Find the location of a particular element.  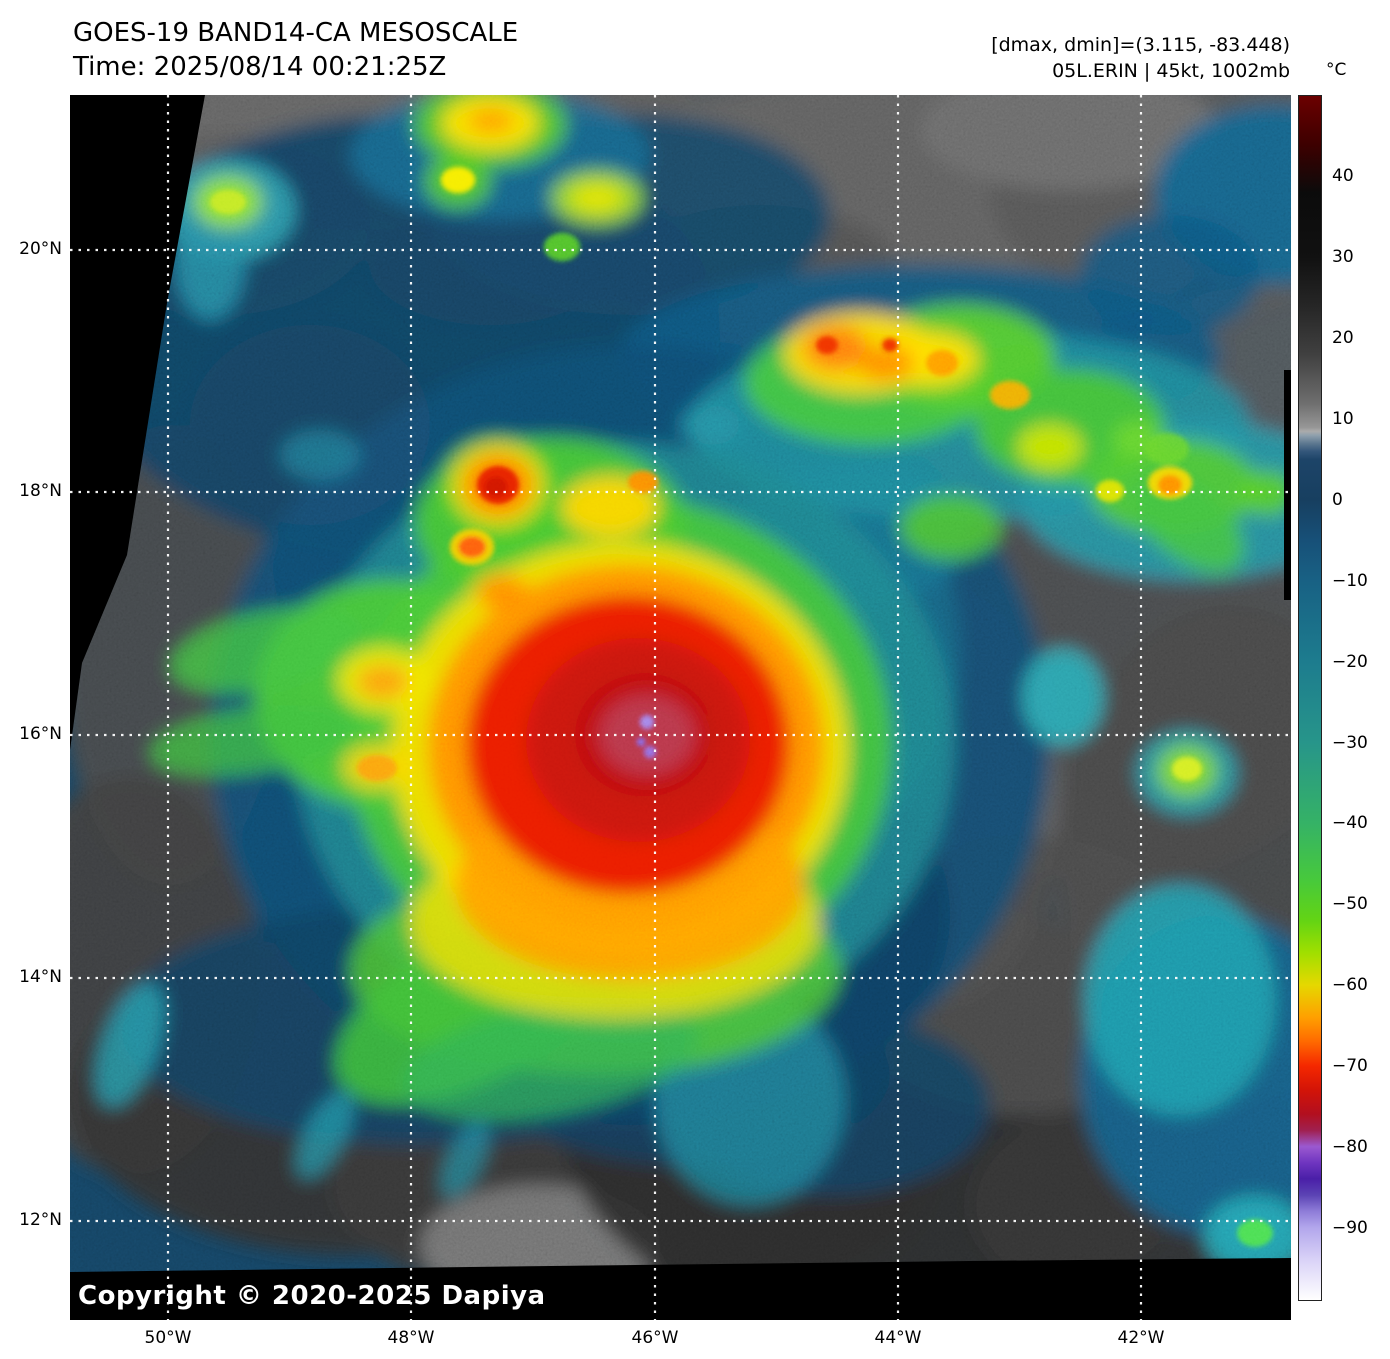

colorbar-tick-label: −80 is located at coordinates (1350, 1147).